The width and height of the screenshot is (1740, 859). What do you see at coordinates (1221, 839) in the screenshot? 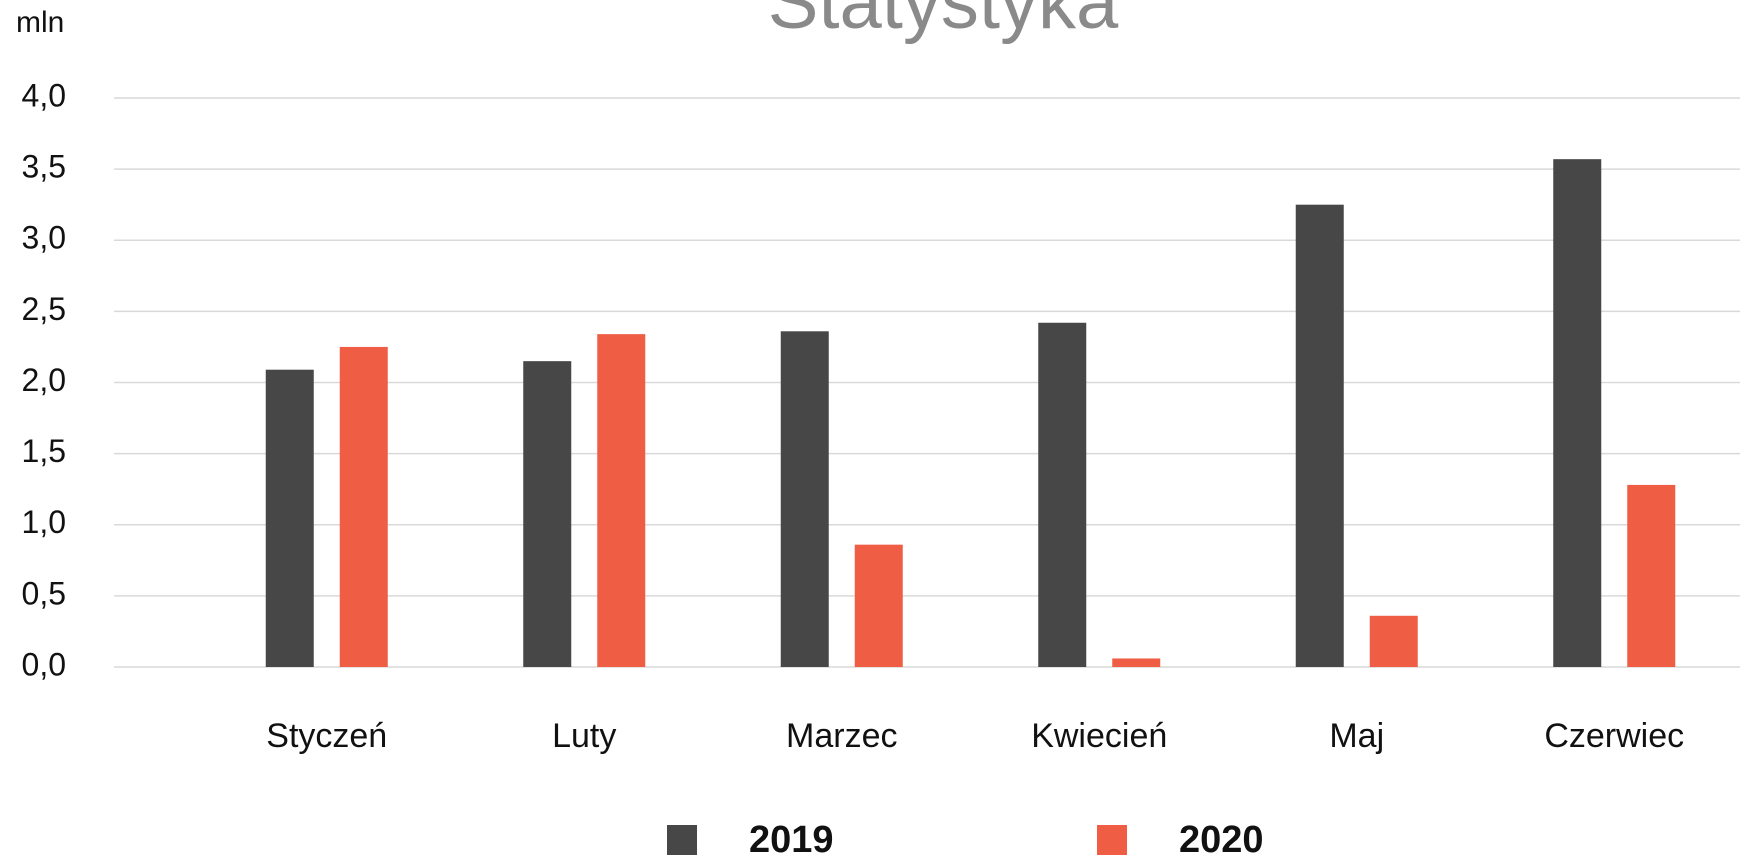
I see `legend-label: 2020` at bounding box center [1221, 839].